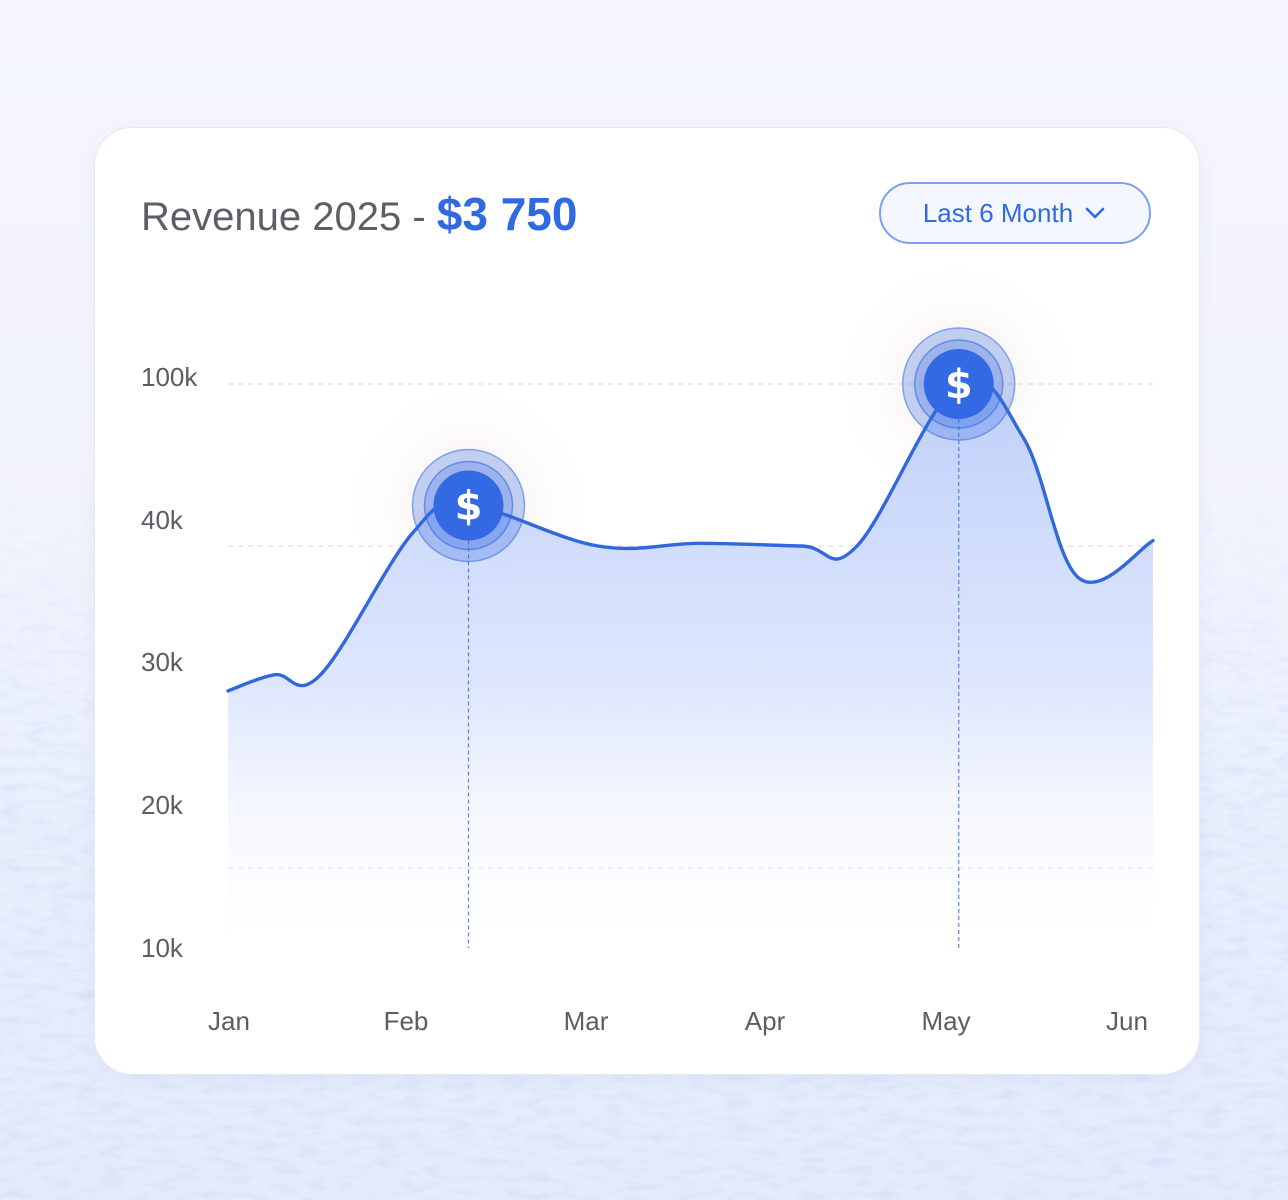  I want to click on y-tick-label: 10k, so click(162, 948).